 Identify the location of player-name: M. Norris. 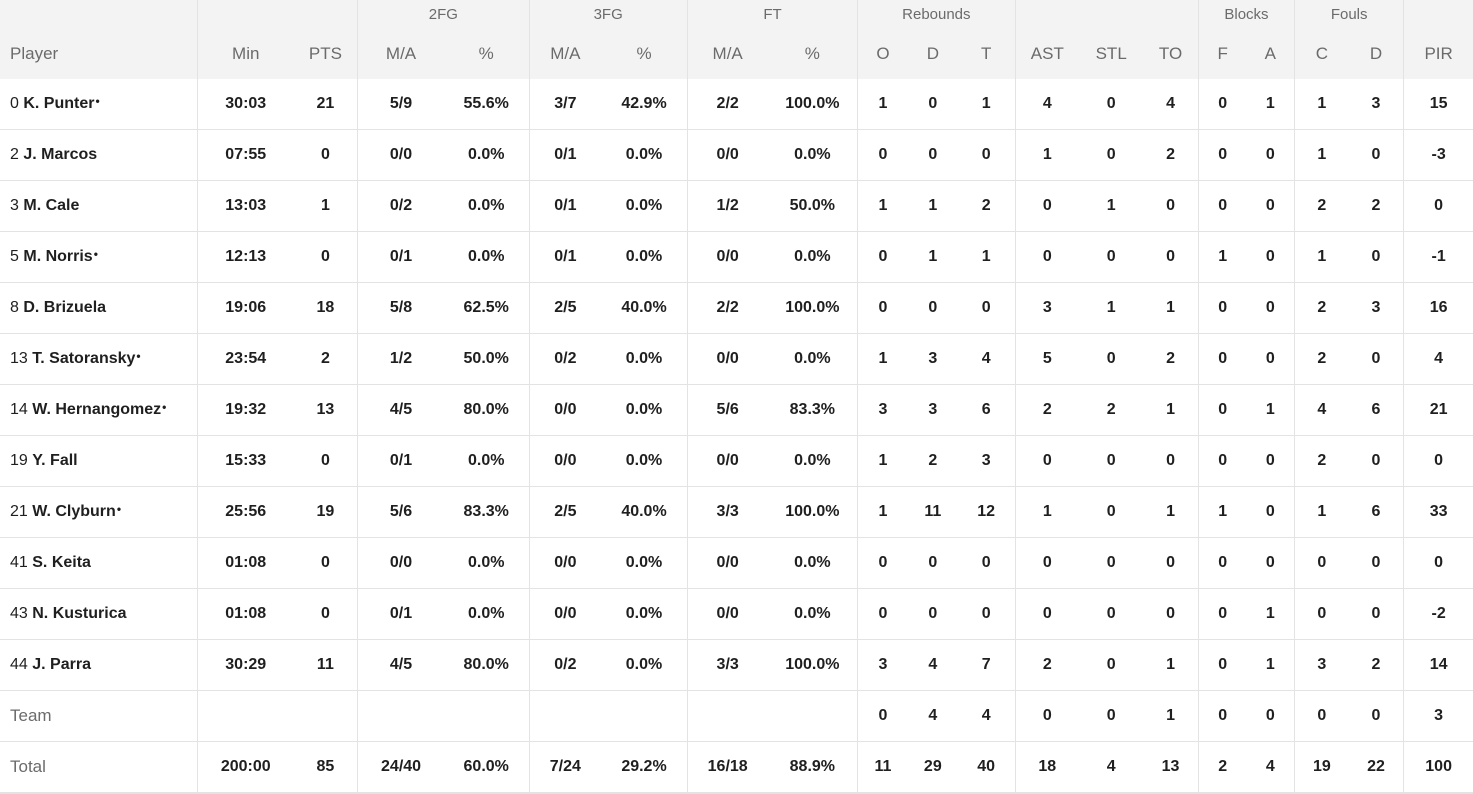
(58, 256).